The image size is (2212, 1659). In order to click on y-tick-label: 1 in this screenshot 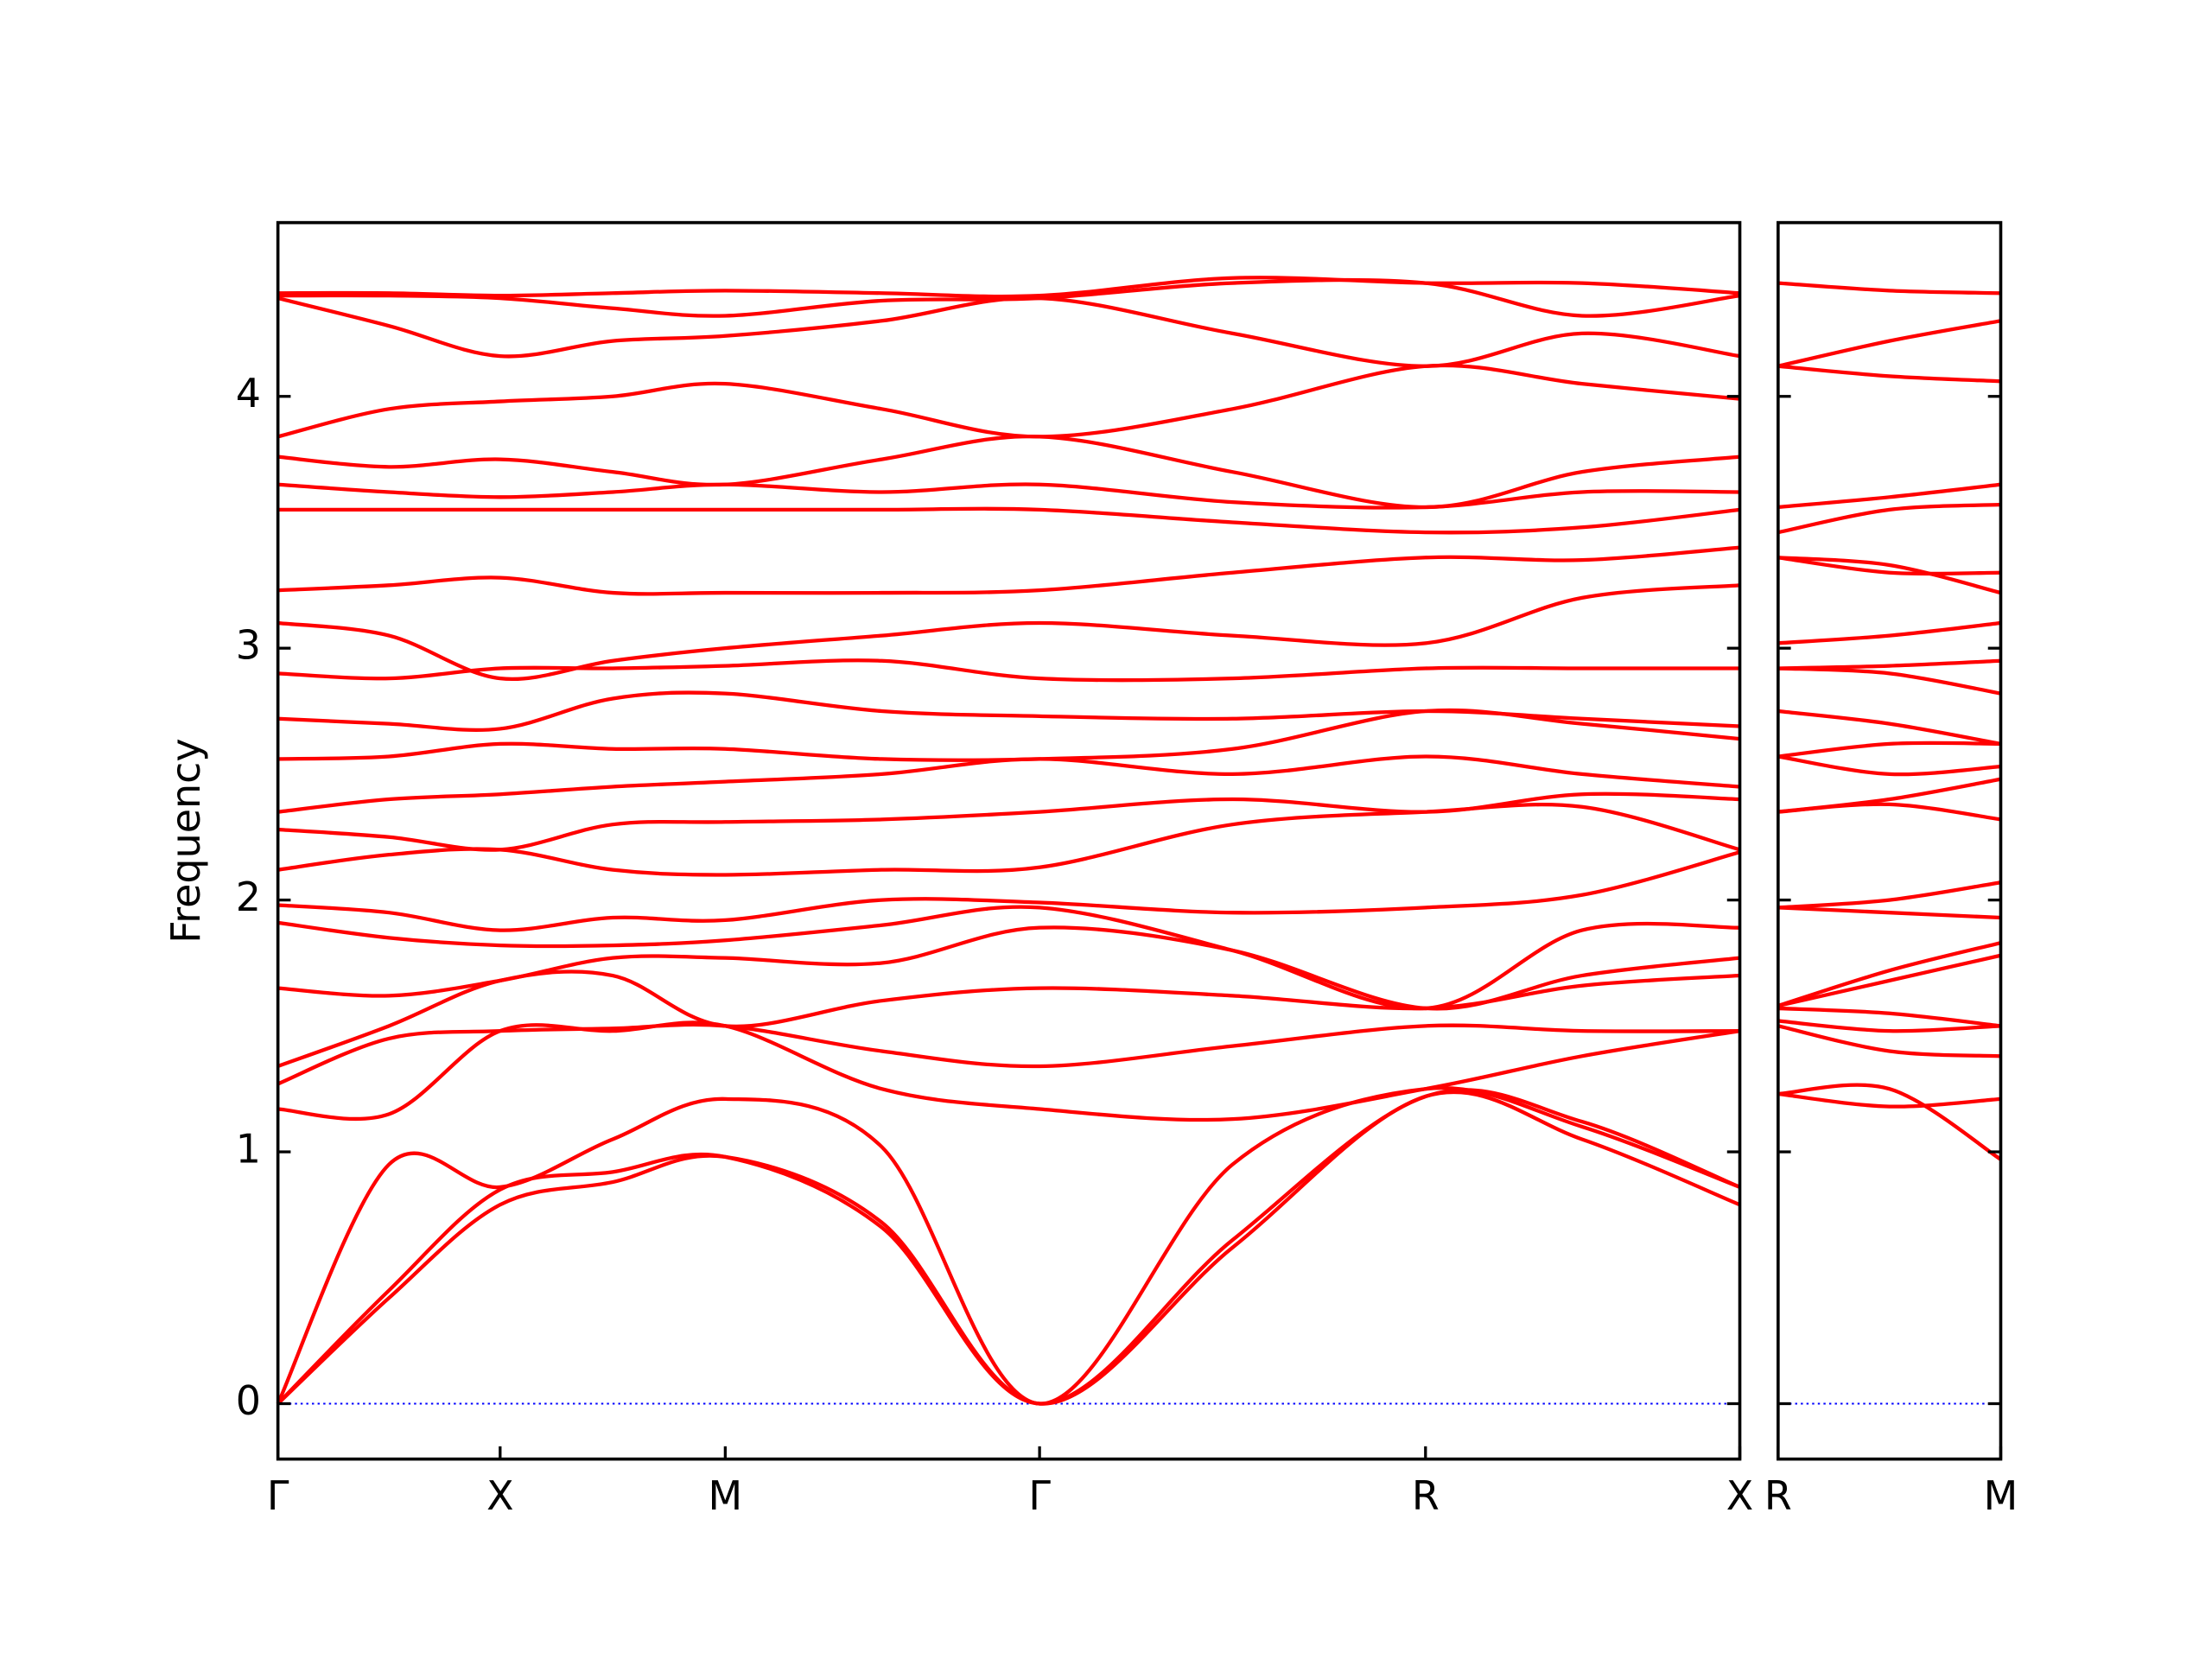, I will do `click(248, 1149)`.